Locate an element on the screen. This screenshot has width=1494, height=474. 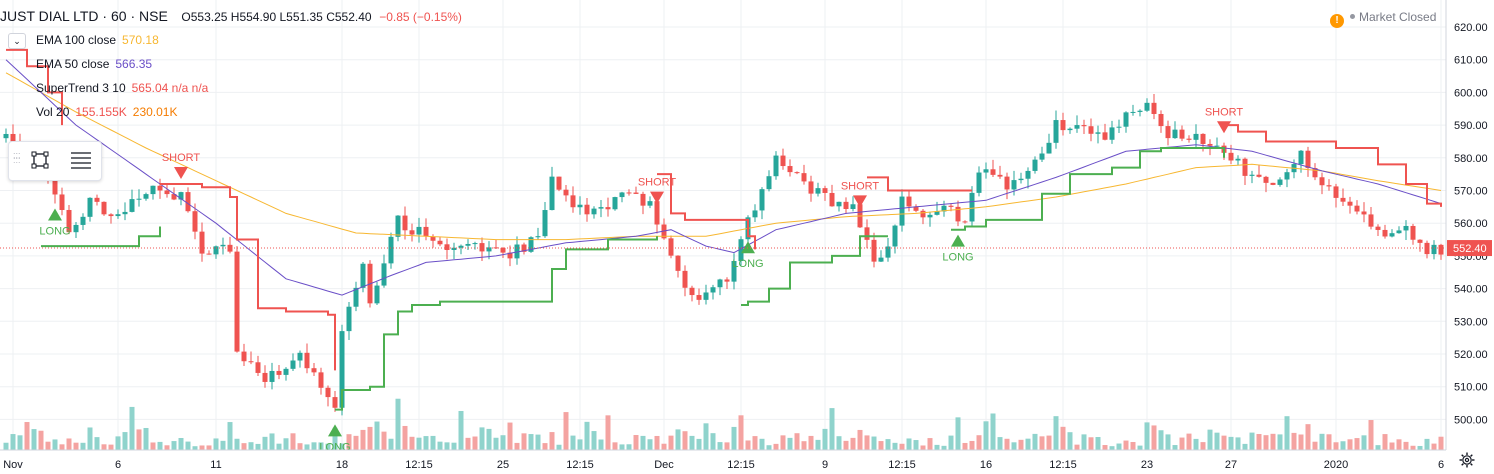
last-price-label: 552.40 is located at coordinates (1470, 249).